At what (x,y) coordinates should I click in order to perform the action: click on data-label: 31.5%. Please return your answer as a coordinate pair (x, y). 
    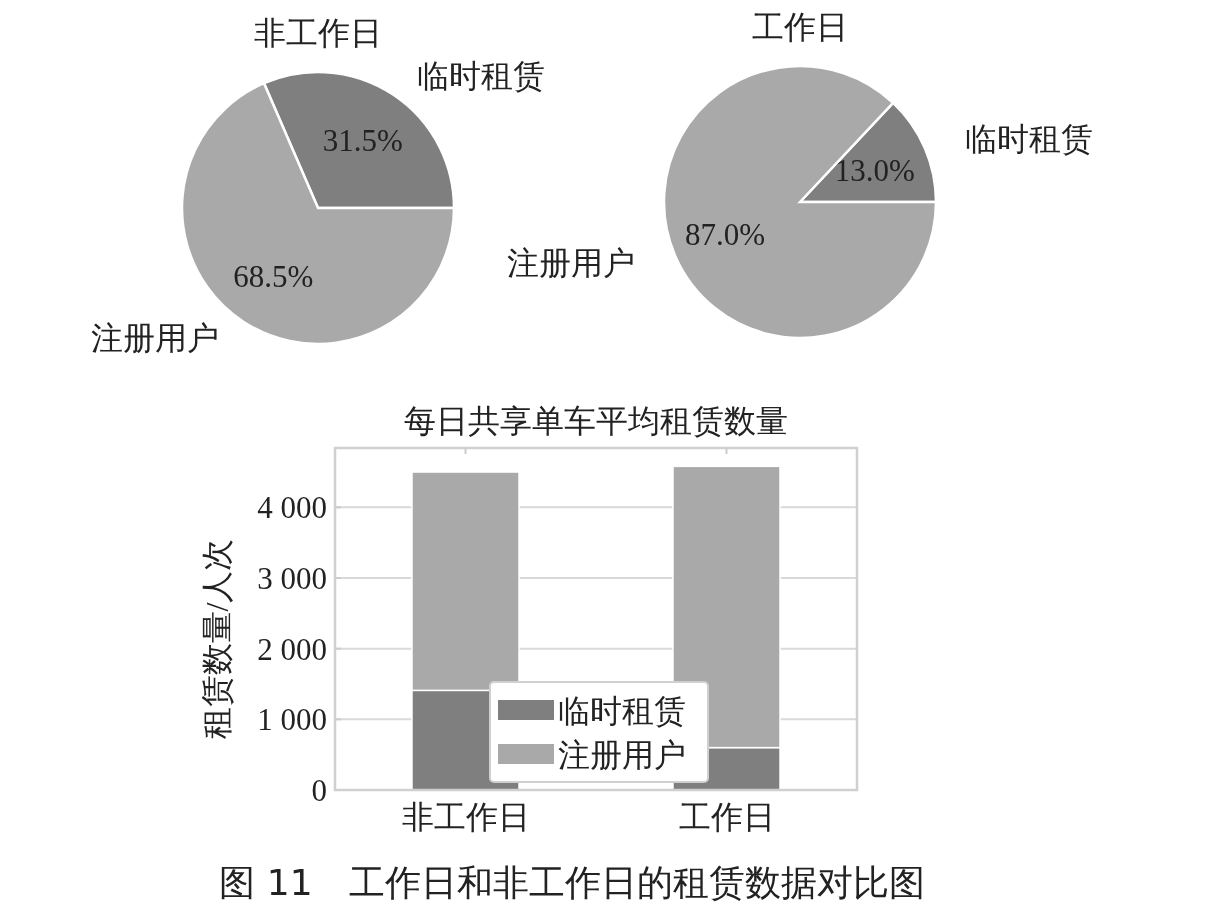
    Looking at the image, I should click on (362, 140).